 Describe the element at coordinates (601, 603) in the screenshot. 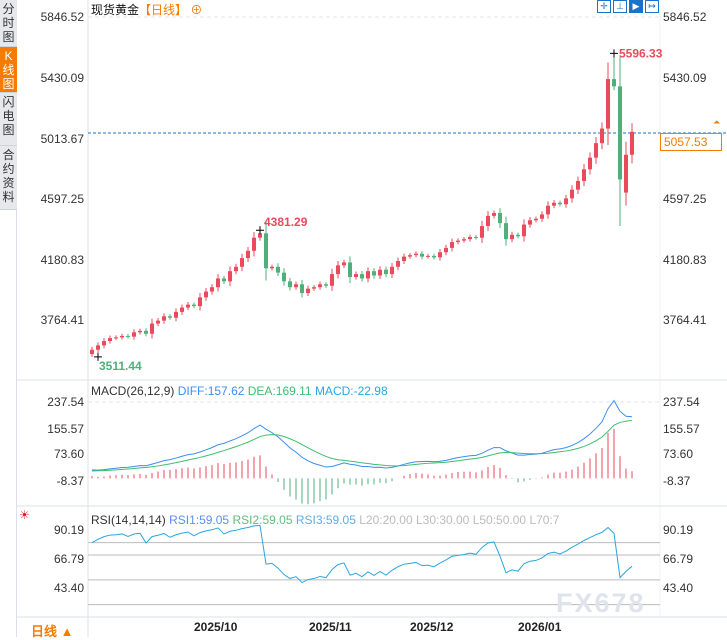

I see `watermark: FX678` at that location.